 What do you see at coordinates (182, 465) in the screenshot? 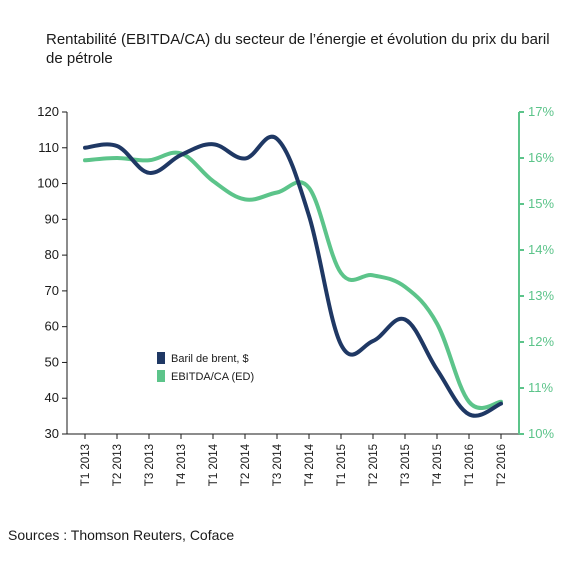
I see `x-tick-label: T4 2013` at bounding box center [182, 465].